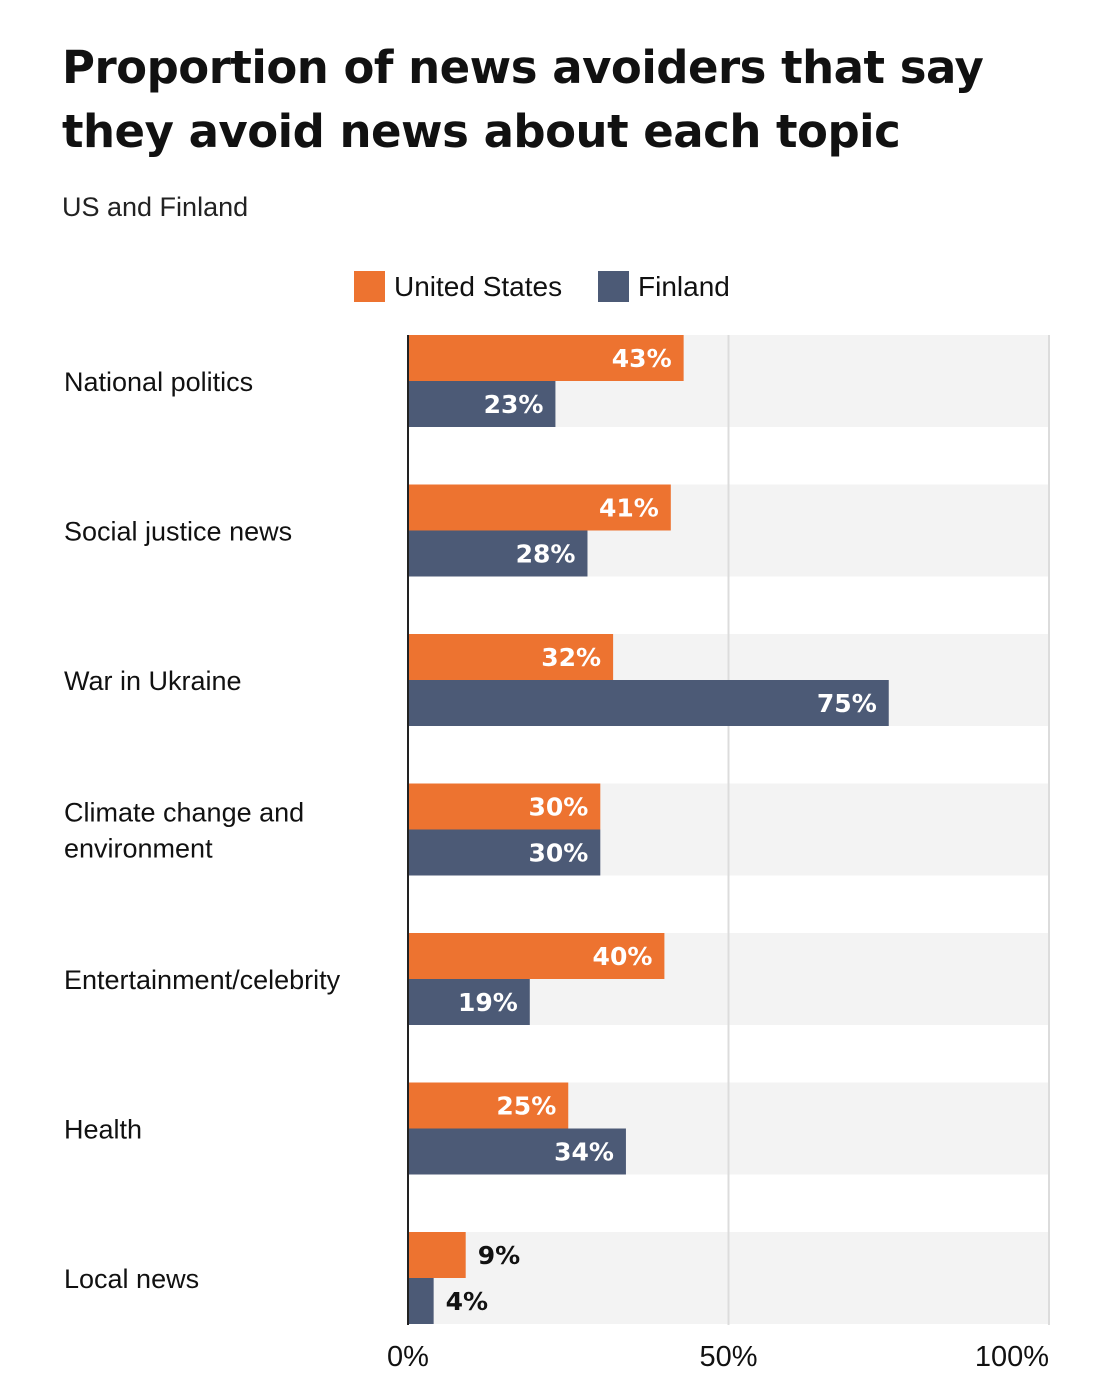  I want to click on data-label: 28%, so click(546, 554).